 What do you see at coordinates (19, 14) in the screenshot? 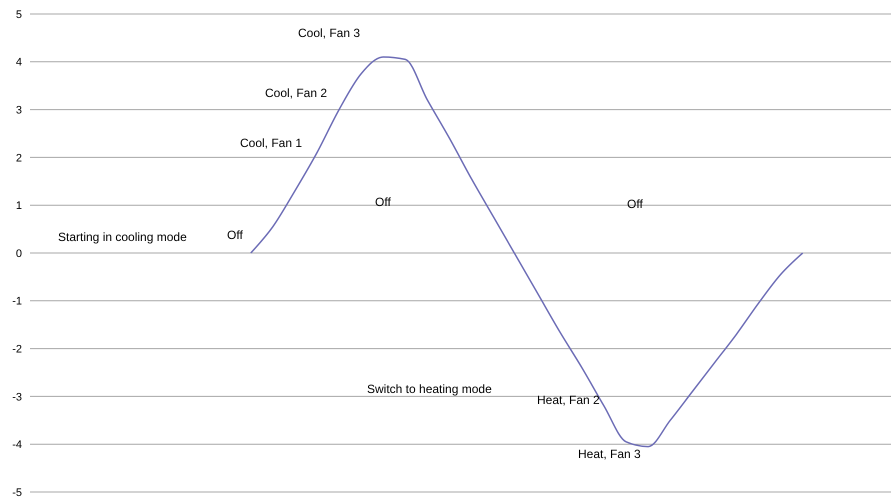
I see `y-tick-label: 5` at bounding box center [19, 14].